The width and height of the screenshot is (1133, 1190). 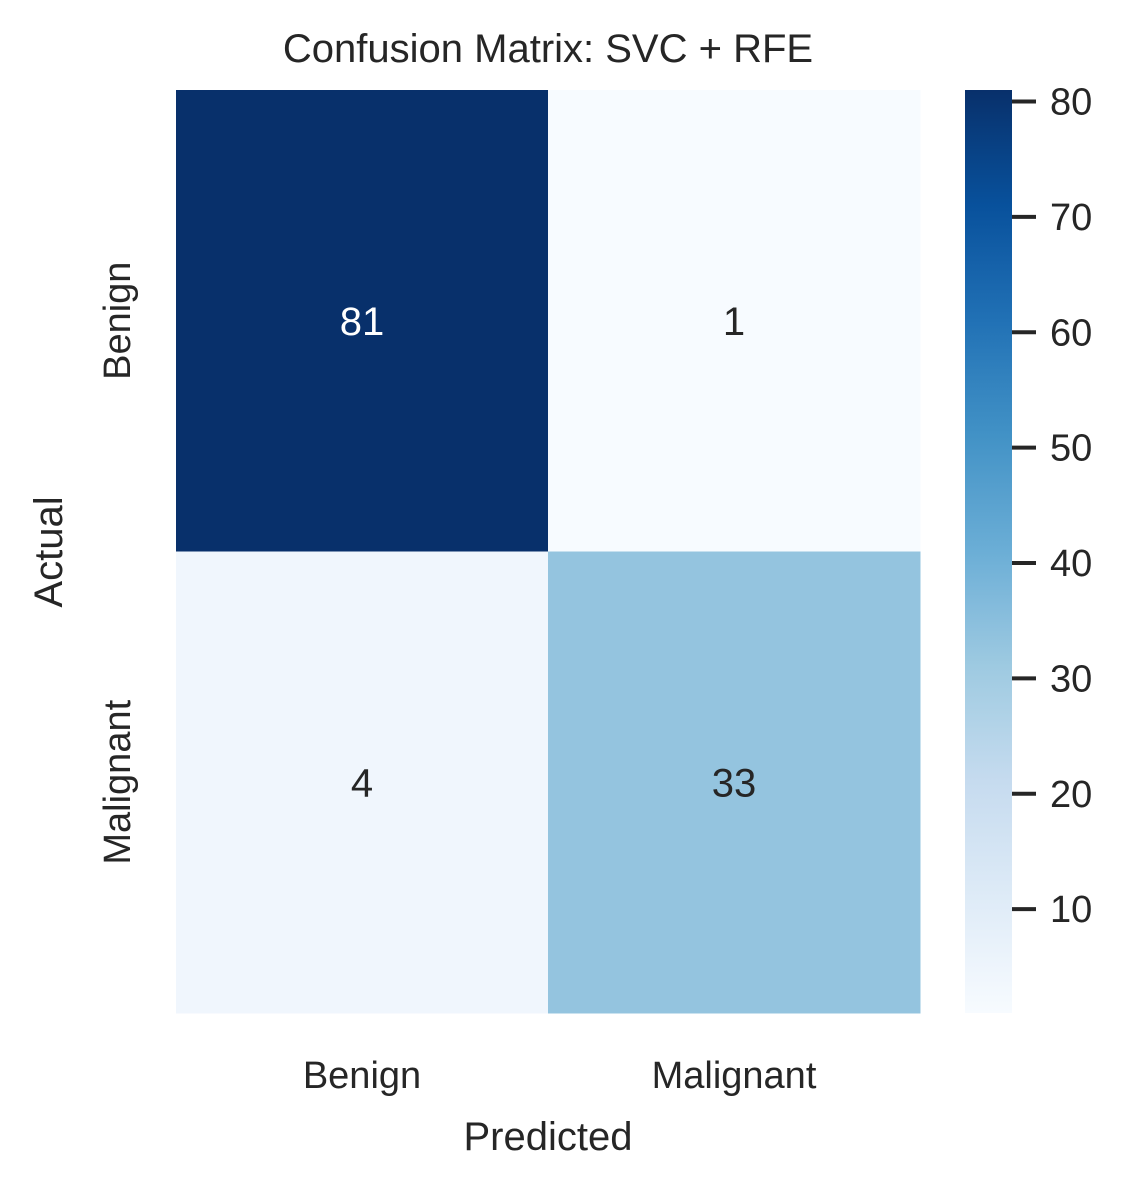 What do you see at coordinates (1071, 333) in the screenshot?
I see `colorbar-tick-label-60: 60` at bounding box center [1071, 333].